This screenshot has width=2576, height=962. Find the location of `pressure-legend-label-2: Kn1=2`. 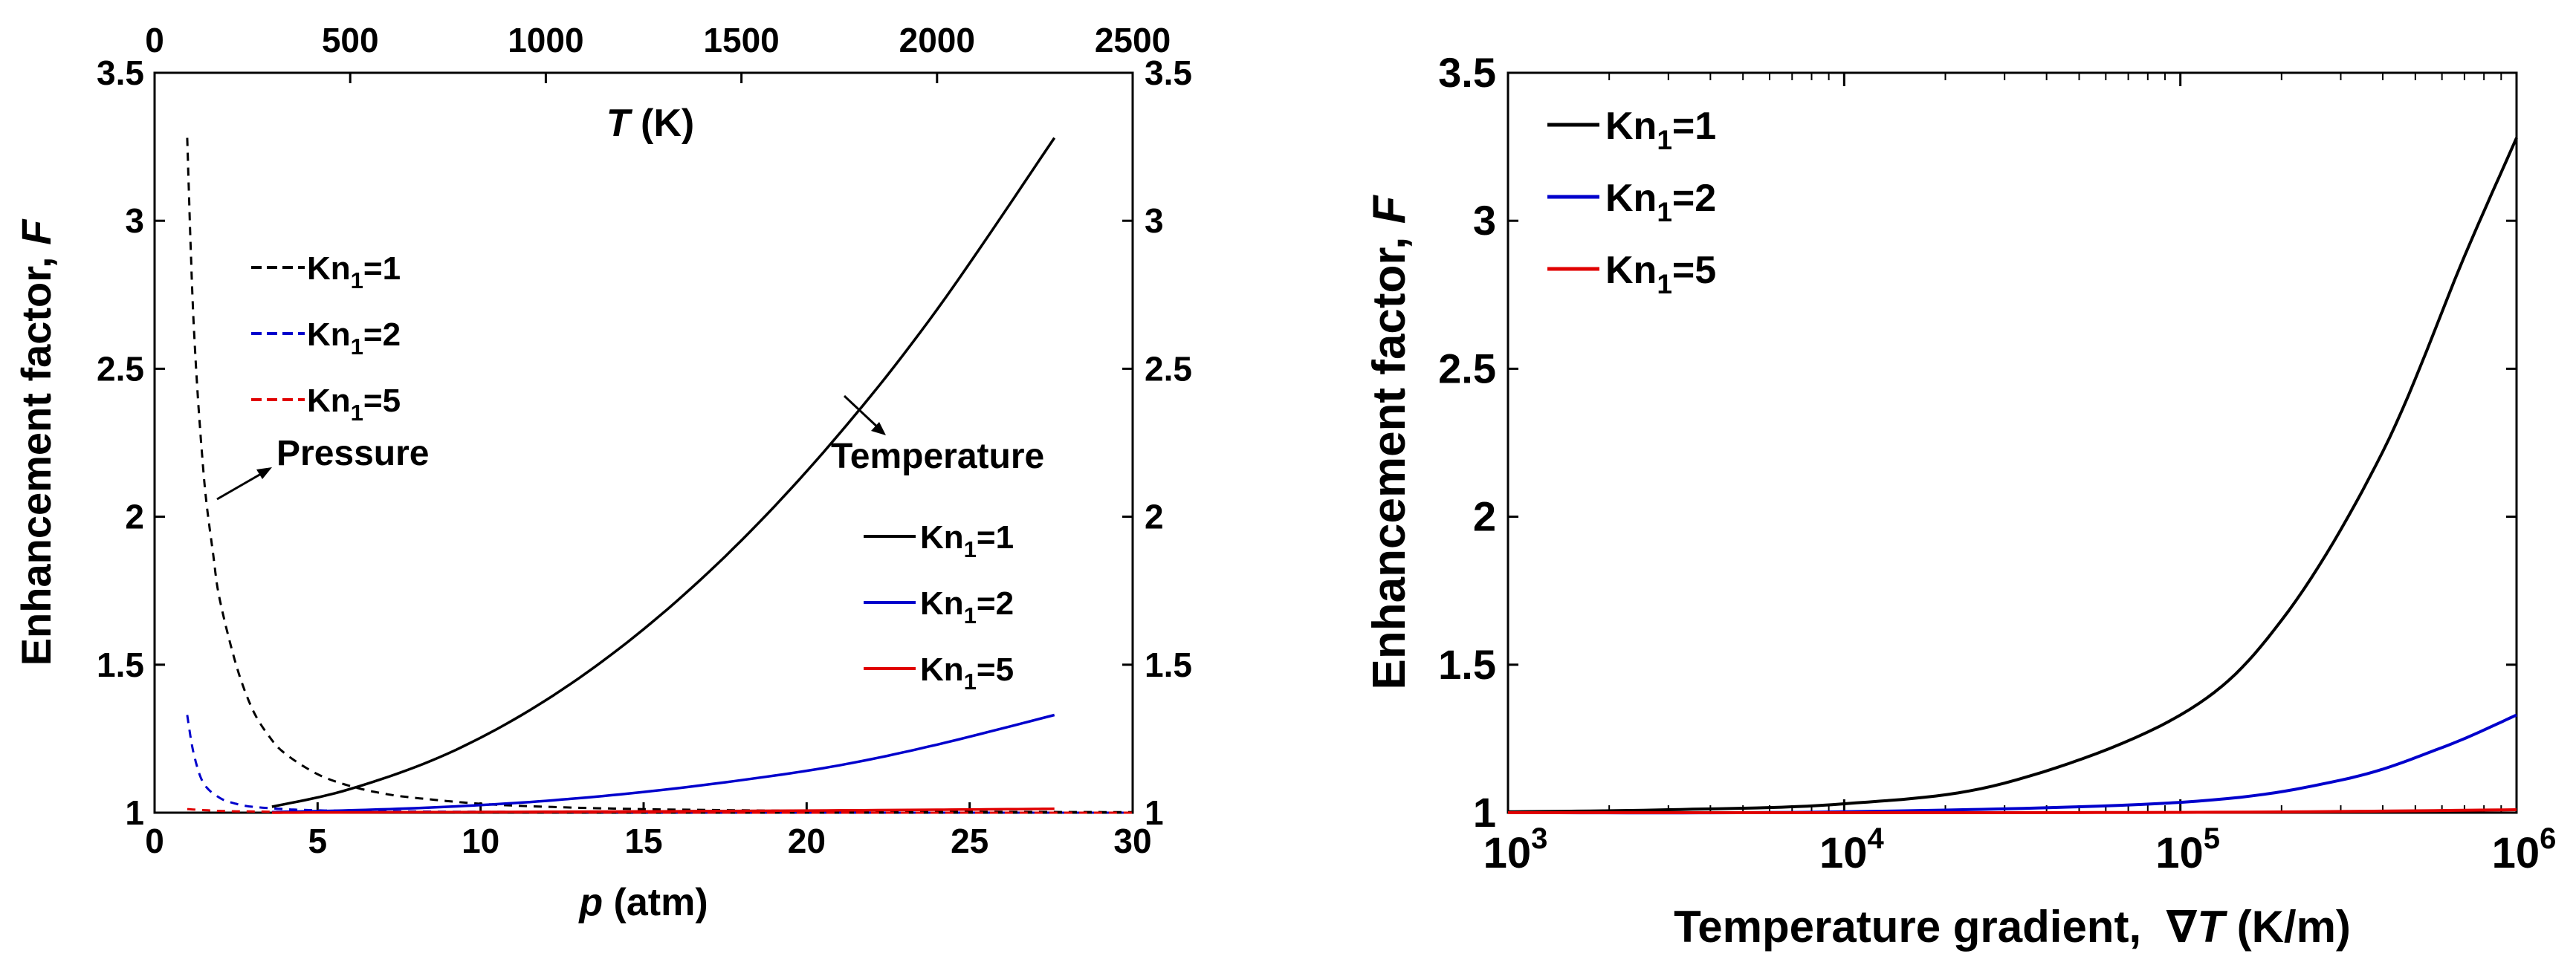

pressure-legend-label-2: Kn1=2 is located at coordinates (354, 338).